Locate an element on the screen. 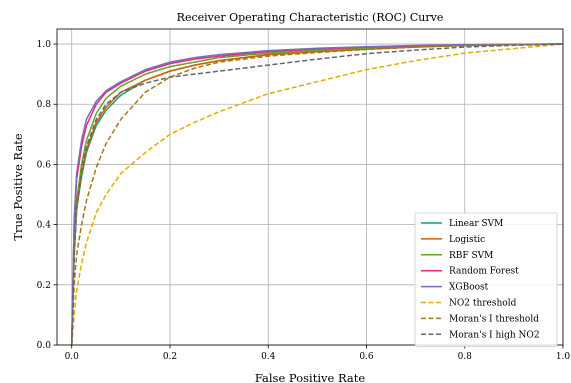  legend-box is located at coordinates (486, 279).